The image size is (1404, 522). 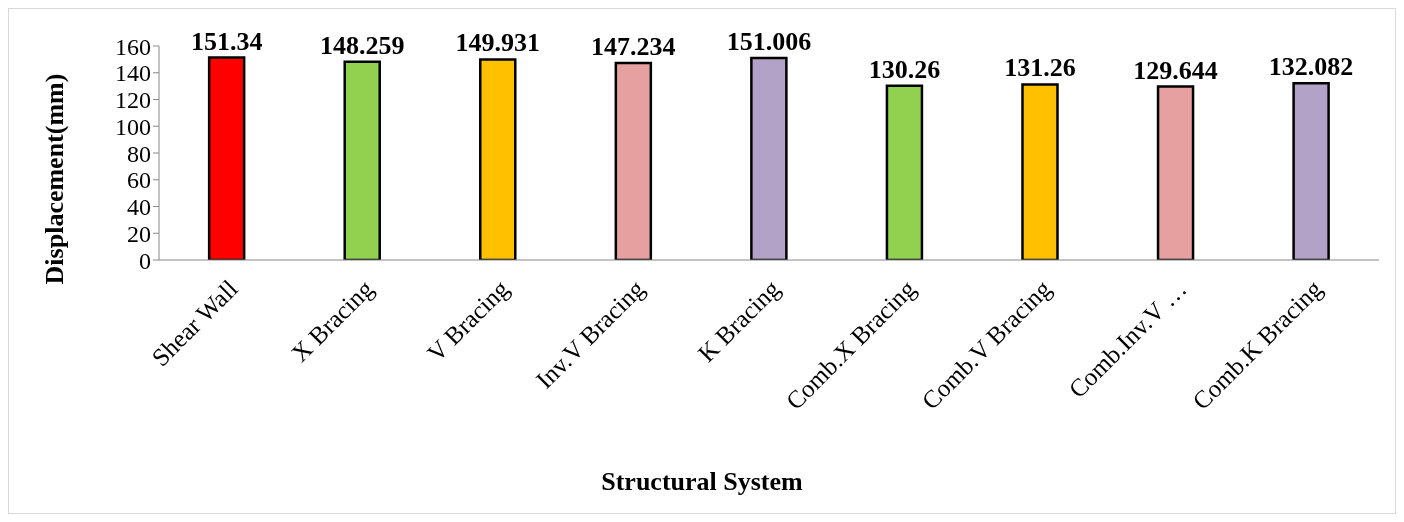 What do you see at coordinates (702, 482) in the screenshot?
I see `x-axis-title: Structural System` at bounding box center [702, 482].